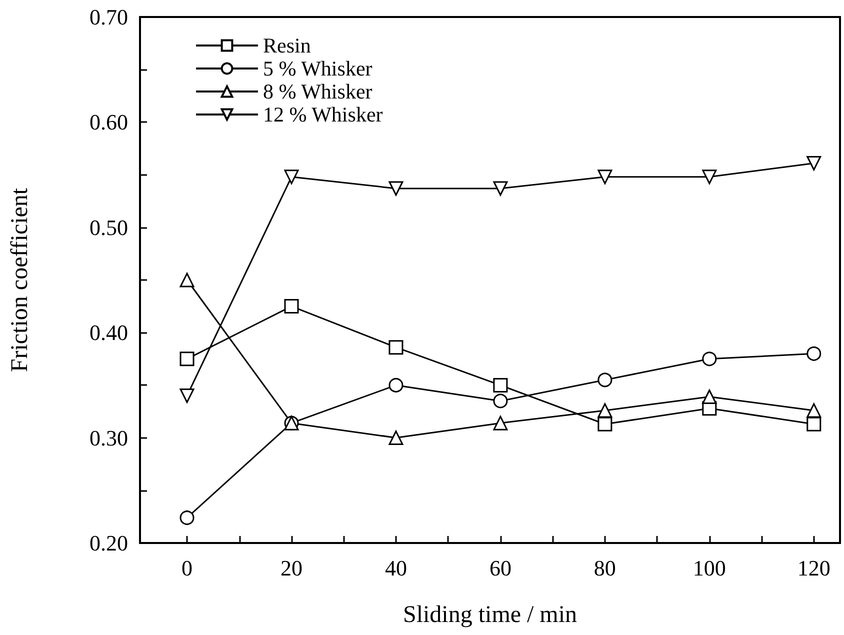  I want to click on y-axis-title: Friction coefficient, so click(20, 280).